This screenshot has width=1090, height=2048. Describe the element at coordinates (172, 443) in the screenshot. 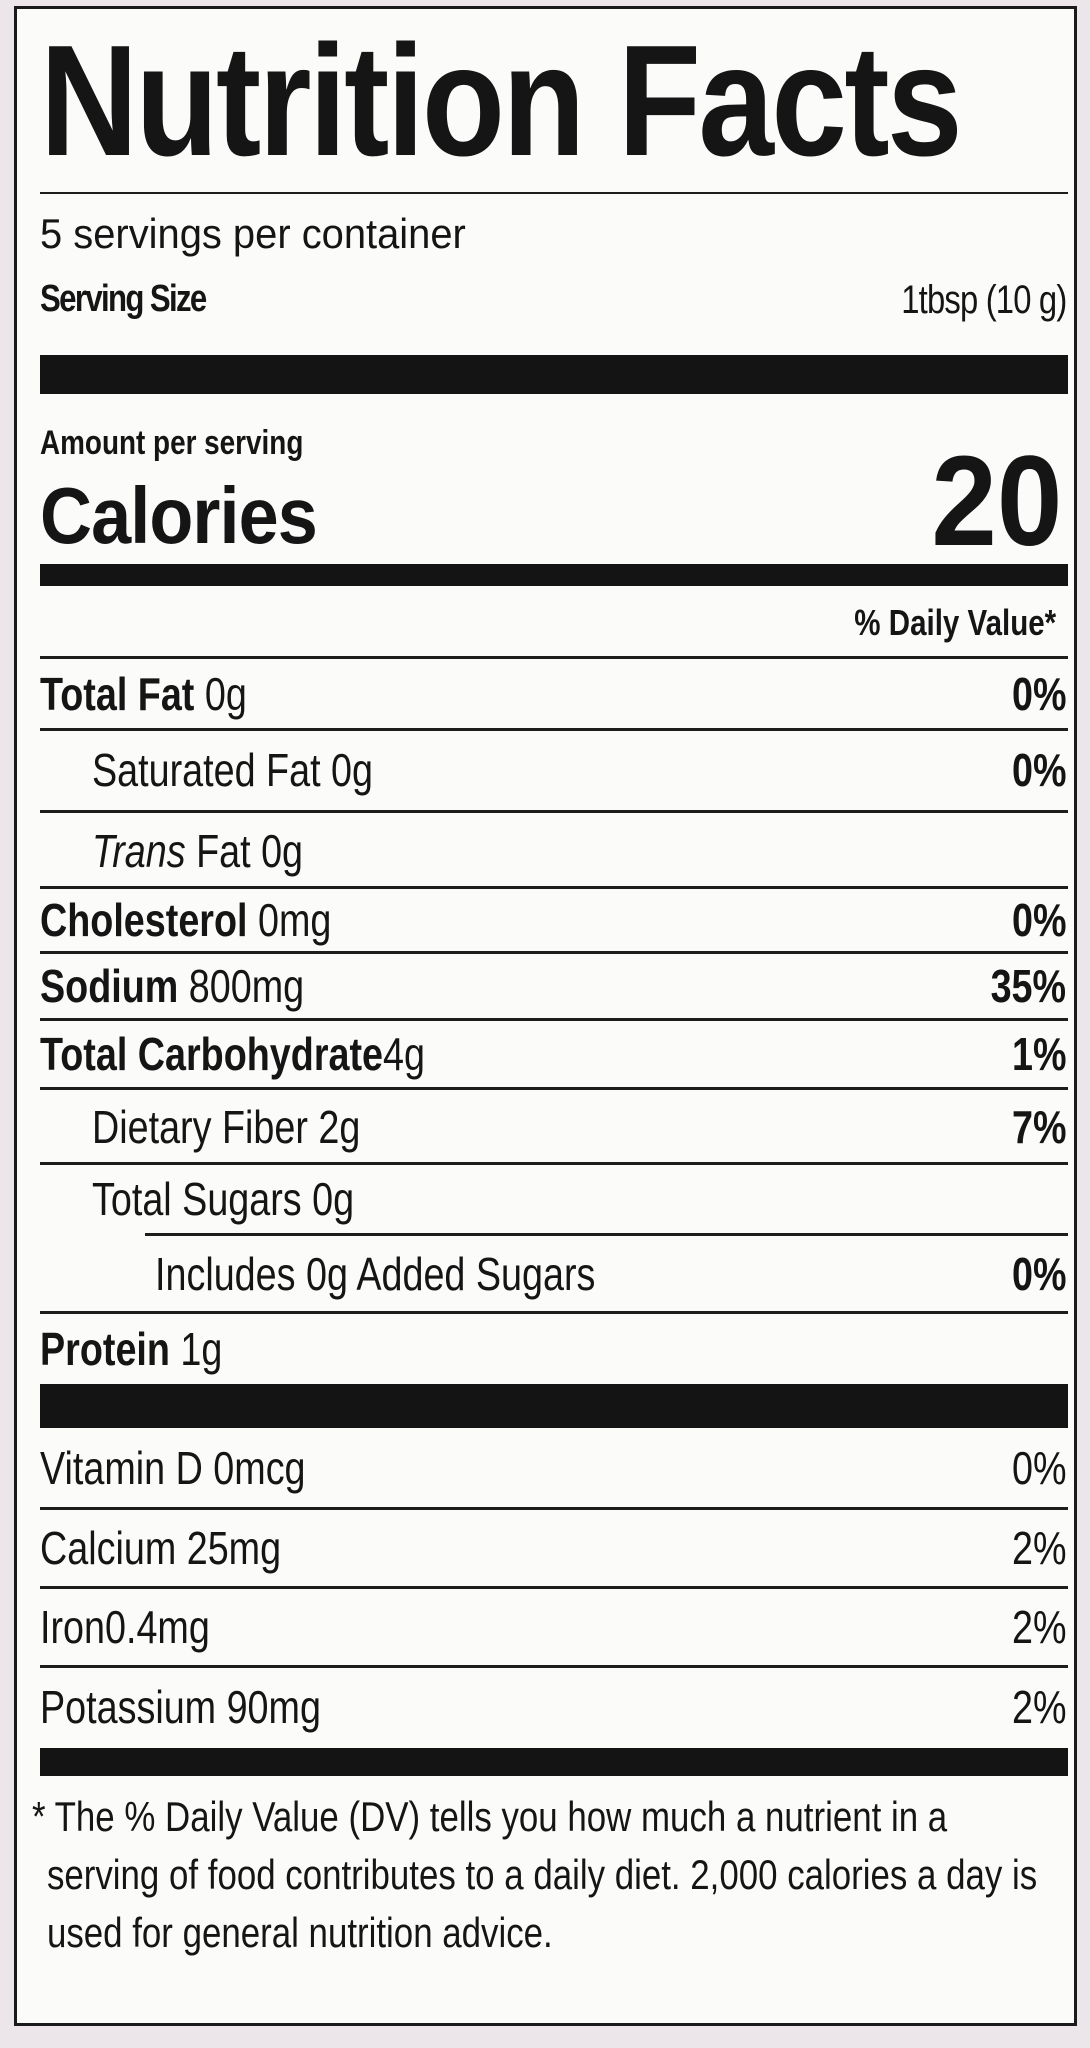

I see `amount-per-serving: Amount per serving` at that location.